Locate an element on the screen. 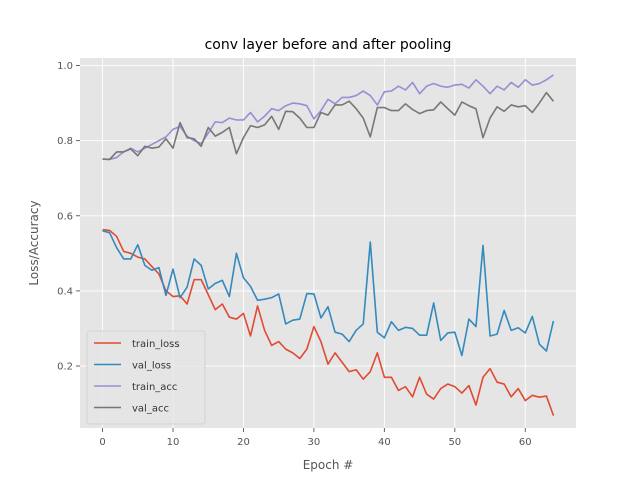 The height and width of the screenshot is (480, 640). x-tick-label: 40 is located at coordinates (384, 442).